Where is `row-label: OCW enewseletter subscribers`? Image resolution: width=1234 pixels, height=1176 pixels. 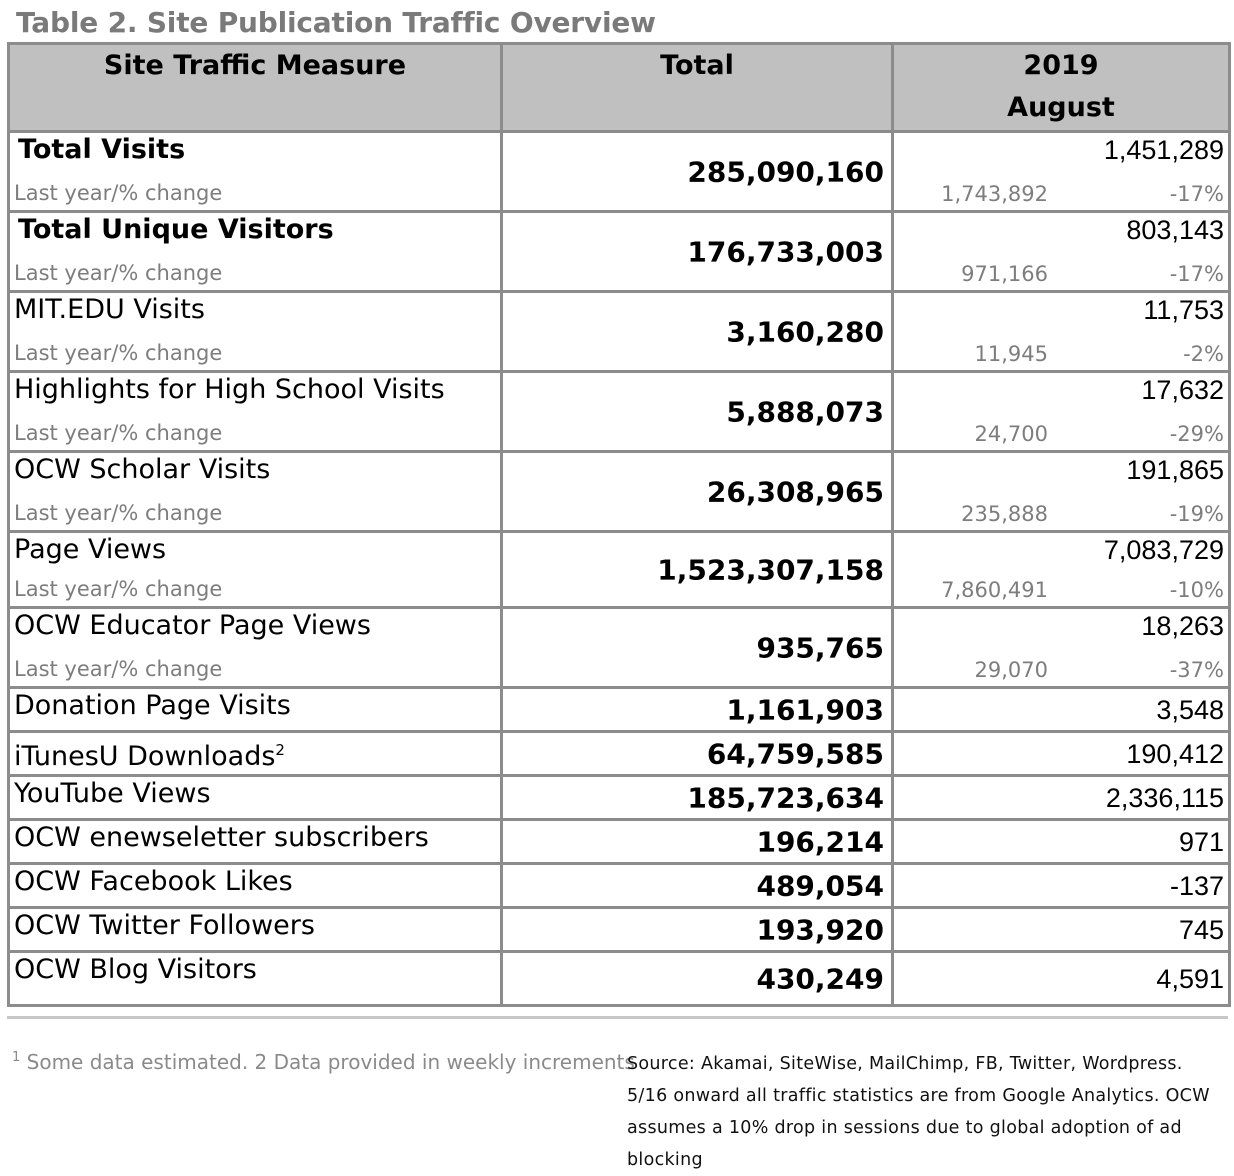 row-label: OCW enewseletter subscribers is located at coordinates (221, 838).